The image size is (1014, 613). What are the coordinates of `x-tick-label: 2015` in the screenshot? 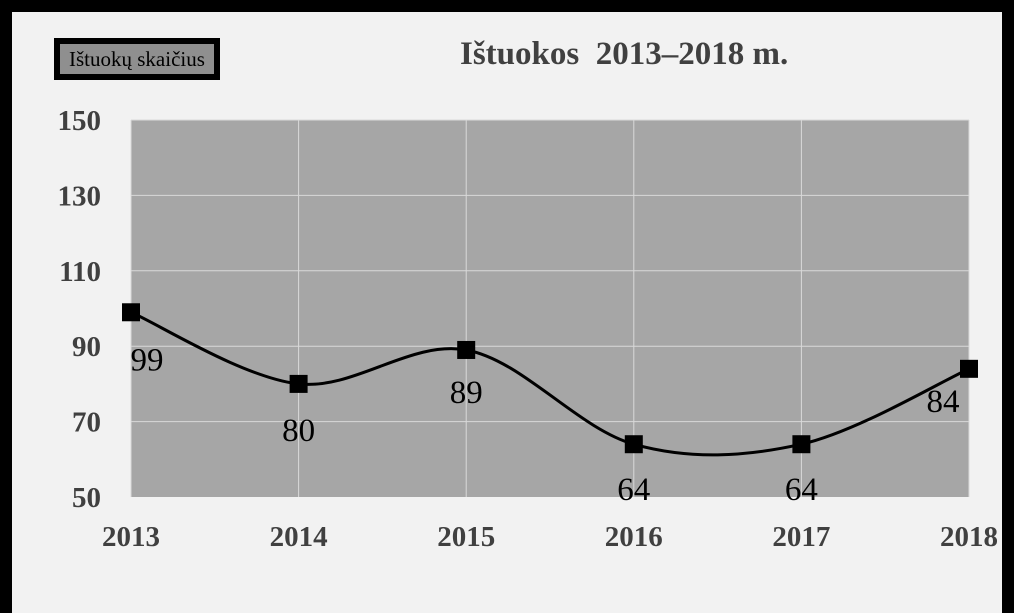 It's located at (466, 537).